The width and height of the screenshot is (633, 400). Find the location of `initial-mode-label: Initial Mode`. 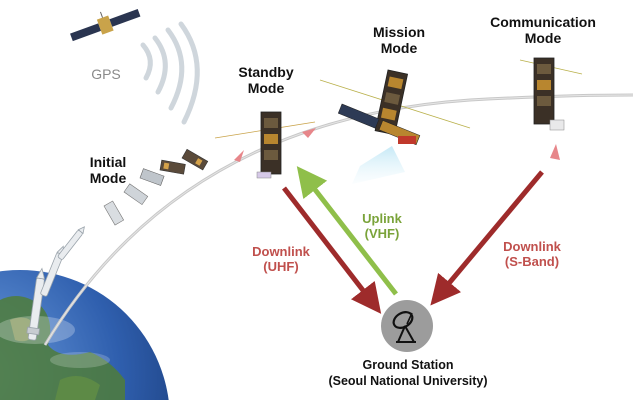

initial-mode-label: Initial Mode is located at coordinates (108, 170).